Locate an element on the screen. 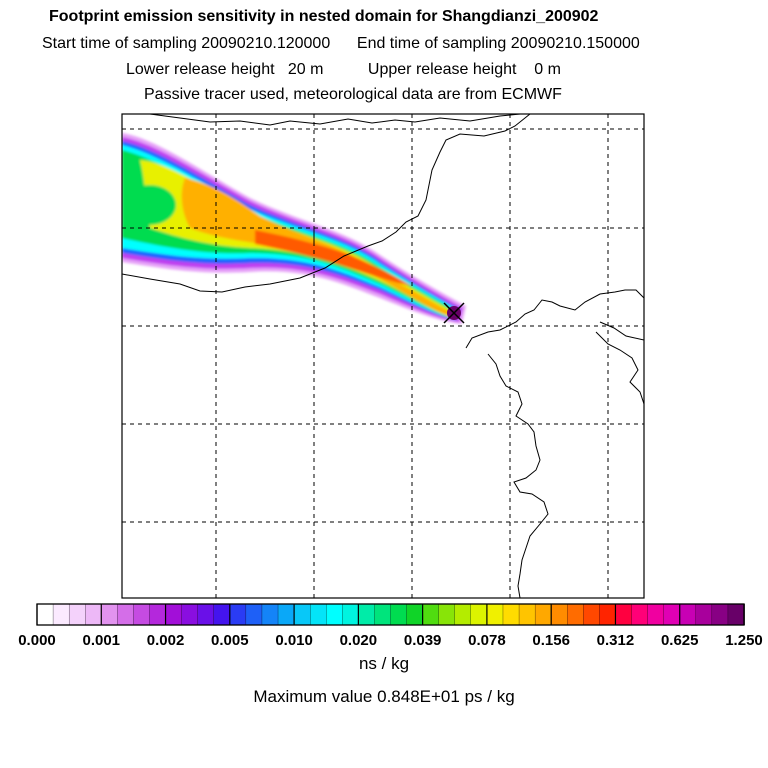 This screenshot has height=768, width=768. colorbar-tick-label: 0.001 is located at coordinates (101, 640).